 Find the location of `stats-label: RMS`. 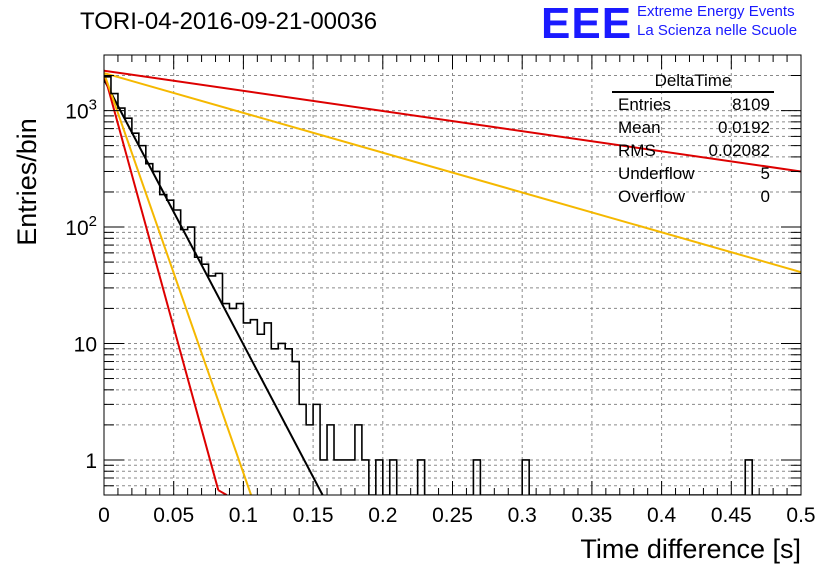

stats-label: RMS is located at coordinates (637, 150).